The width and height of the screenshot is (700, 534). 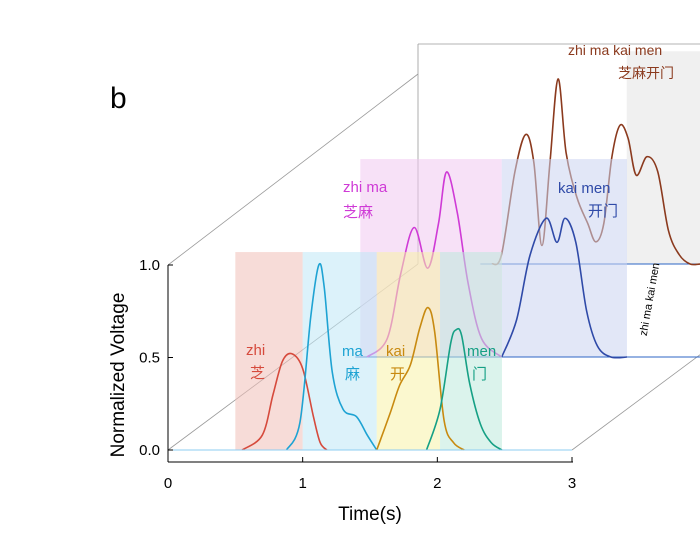 What do you see at coordinates (284, 401) in the screenshot?
I see `series-line-zhi` at bounding box center [284, 401].